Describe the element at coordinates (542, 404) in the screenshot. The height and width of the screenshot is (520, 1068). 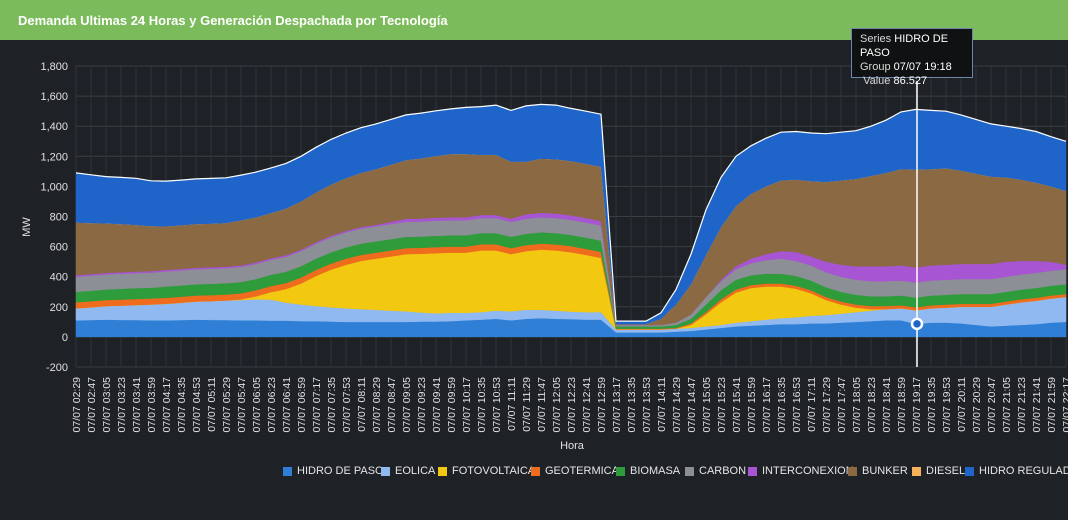
I see `x-tick-label: 07/07 11:47` at that location.